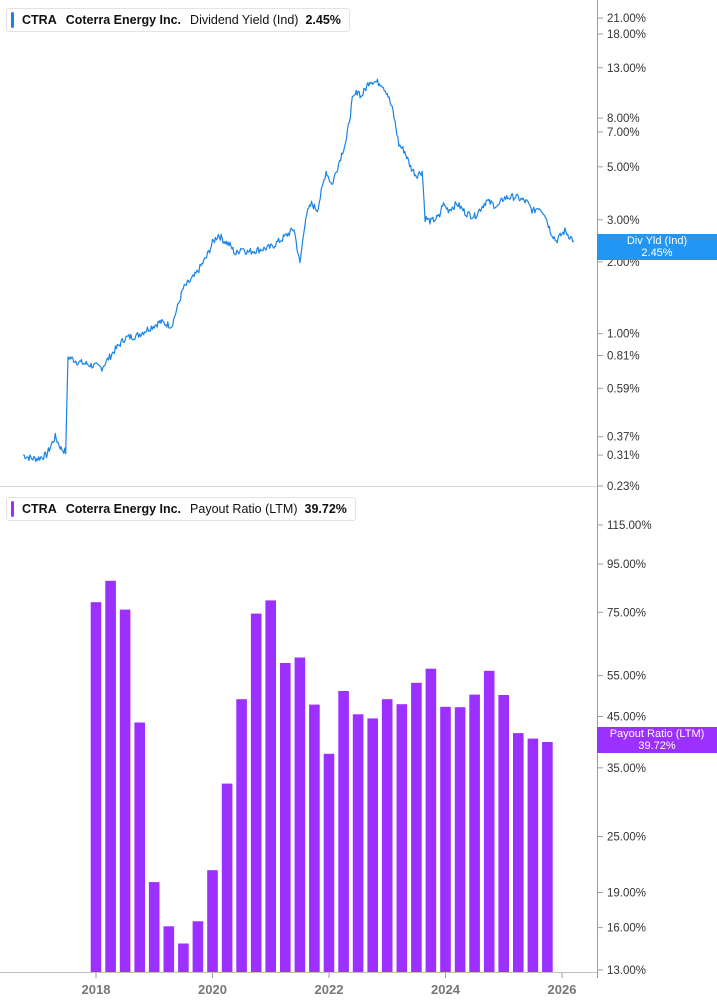 This screenshot has height=1005, width=717. What do you see at coordinates (626, 838) in the screenshot?
I see `y-tick-label: 25.00%` at bounding box center [626, 838].